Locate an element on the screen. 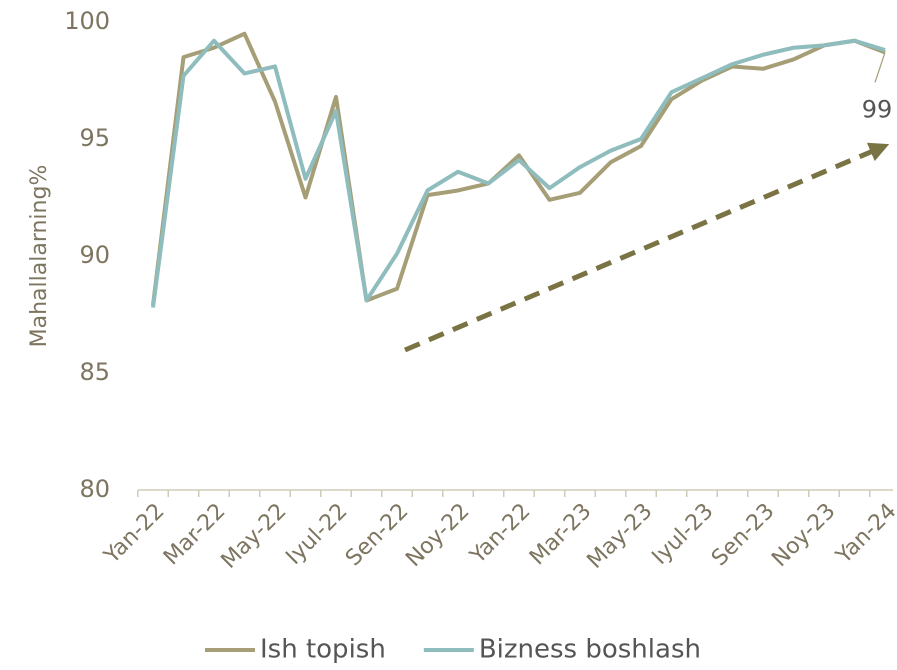 Image resolution: width=897 pixels, height=670 pixels. x-tick-label: Sen-23 is located at coordinates (743, 535).